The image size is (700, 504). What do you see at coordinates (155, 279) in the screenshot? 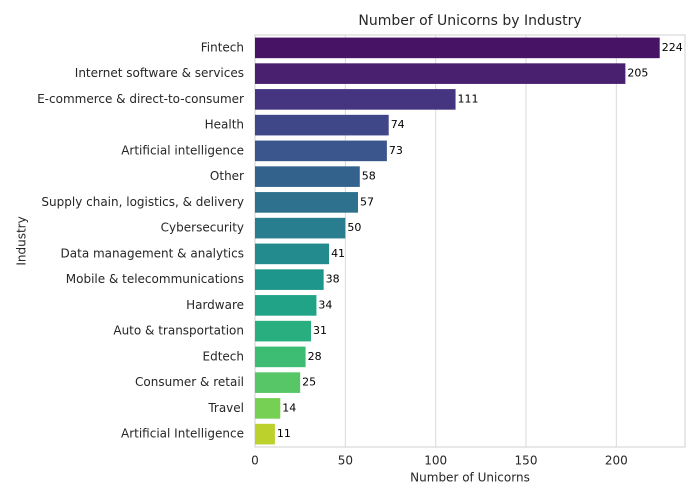
I see `y-tick-label: Mobile & telecommunications` at bounding box center [155, 279].